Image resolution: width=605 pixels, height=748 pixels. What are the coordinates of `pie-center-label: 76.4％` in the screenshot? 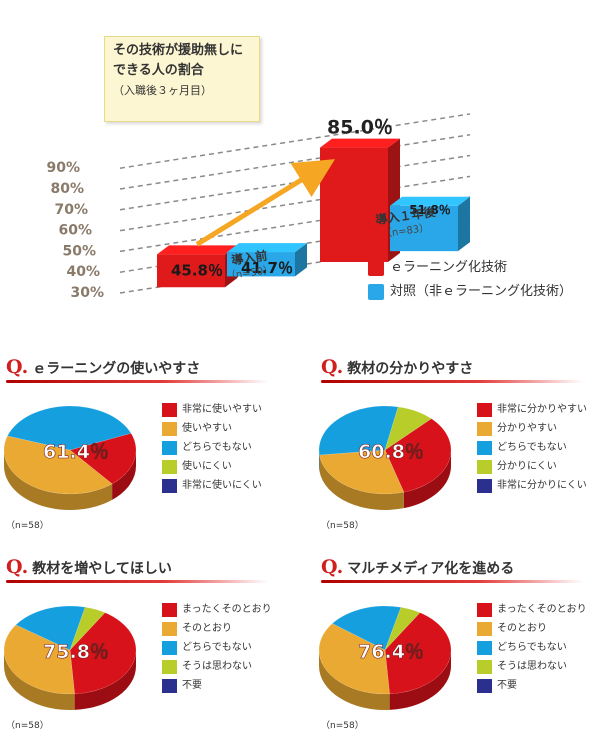 It's located at (391, 652).